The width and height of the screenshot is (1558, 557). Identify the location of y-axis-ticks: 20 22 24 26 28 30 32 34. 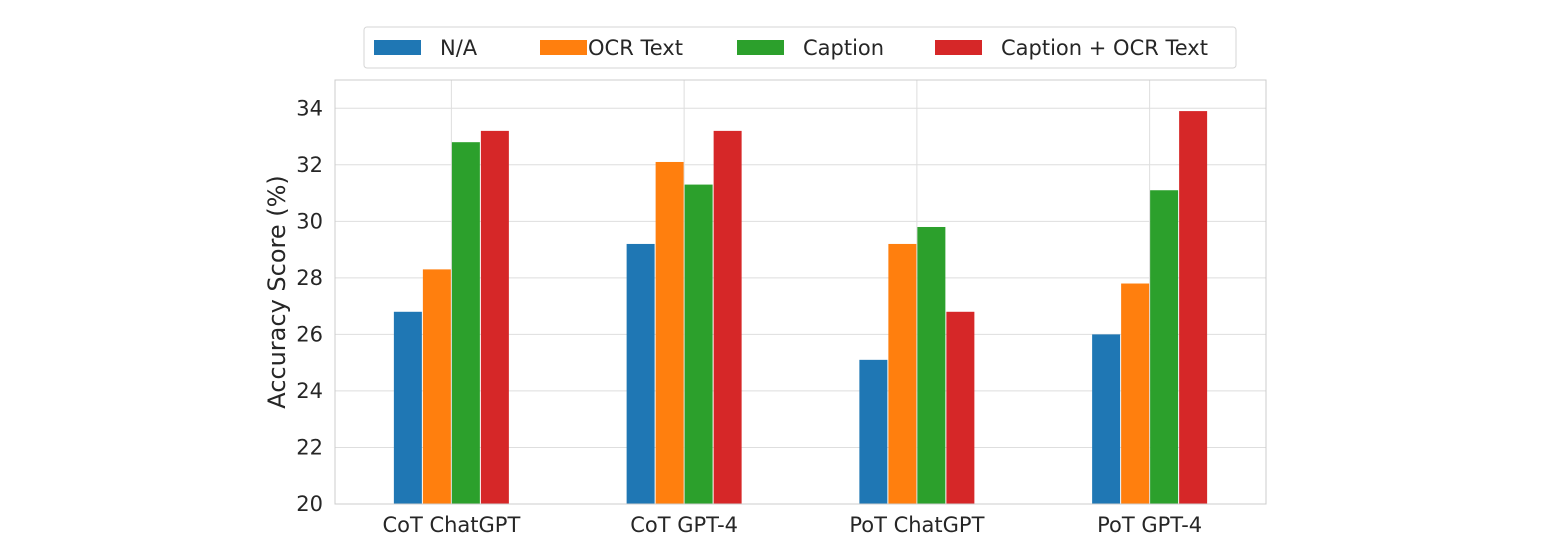
(309, 306).